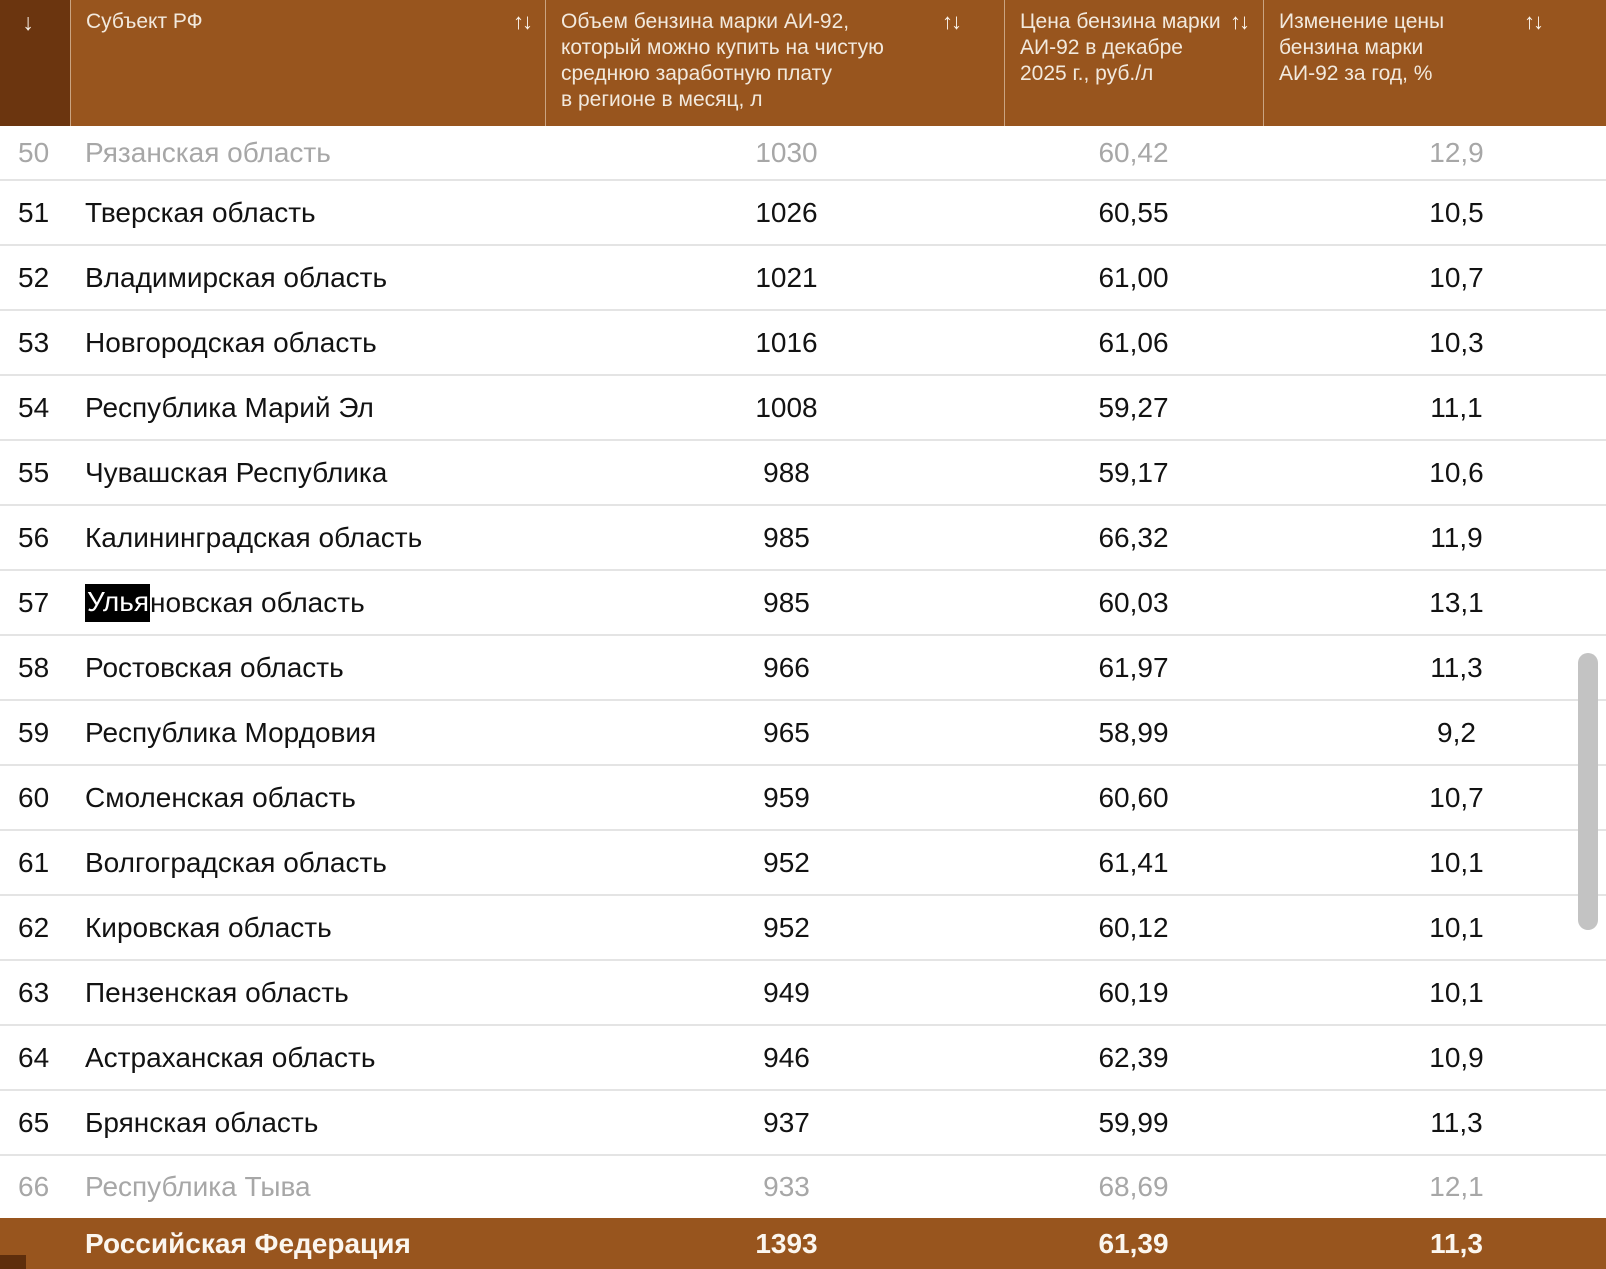 Image resolution: width=1606 pixels, height=1269 pixels. Describe the element at coordinates (231, 342) in the screenshot. I see `region-cell: Новгородская область` at that location.